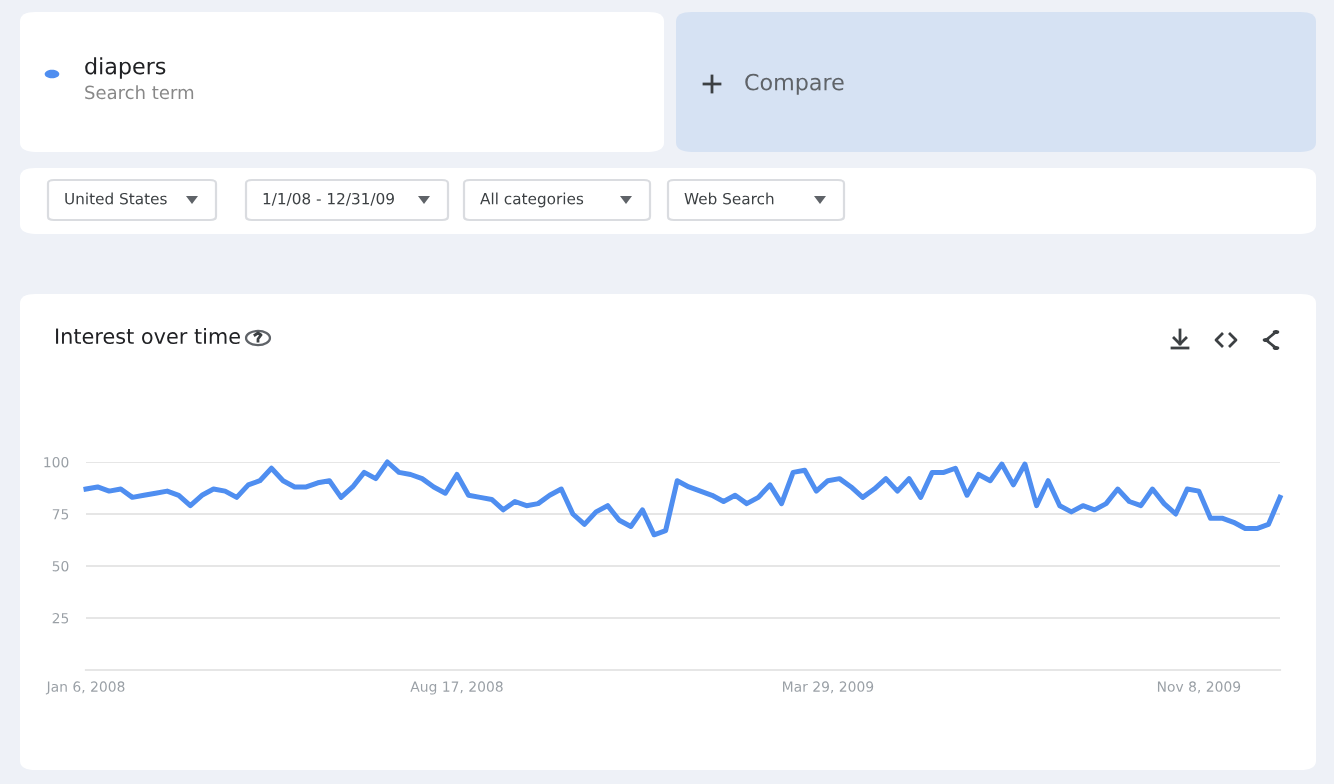 The width and height of the screenshot is (1334, 784). I want to click on chart-title: Interest over time, so click(148, 336).